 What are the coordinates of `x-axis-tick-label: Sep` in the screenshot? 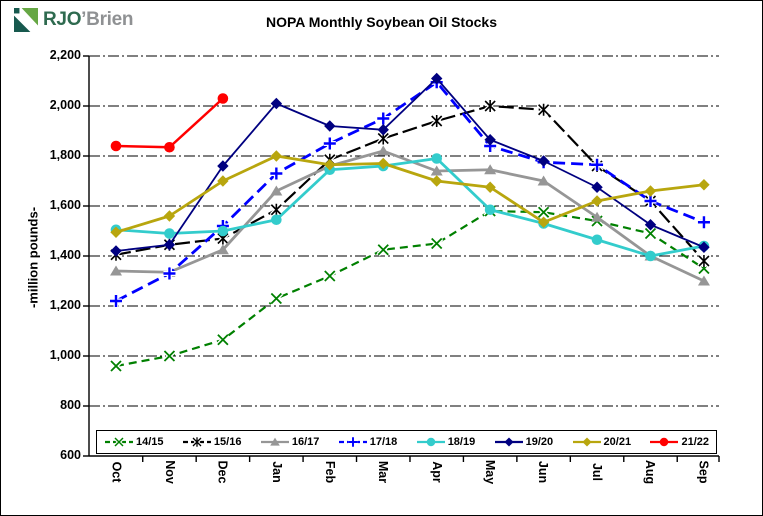 It's located at (704, 472).